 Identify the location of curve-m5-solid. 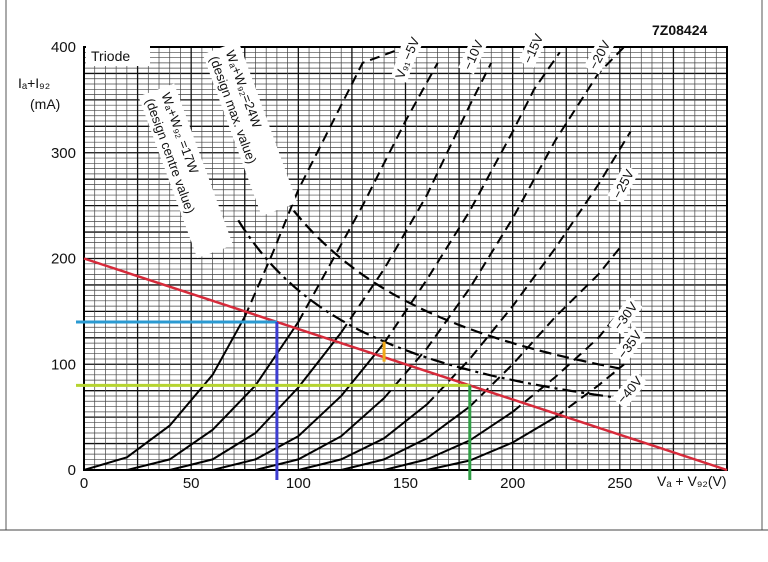
(213, 396).